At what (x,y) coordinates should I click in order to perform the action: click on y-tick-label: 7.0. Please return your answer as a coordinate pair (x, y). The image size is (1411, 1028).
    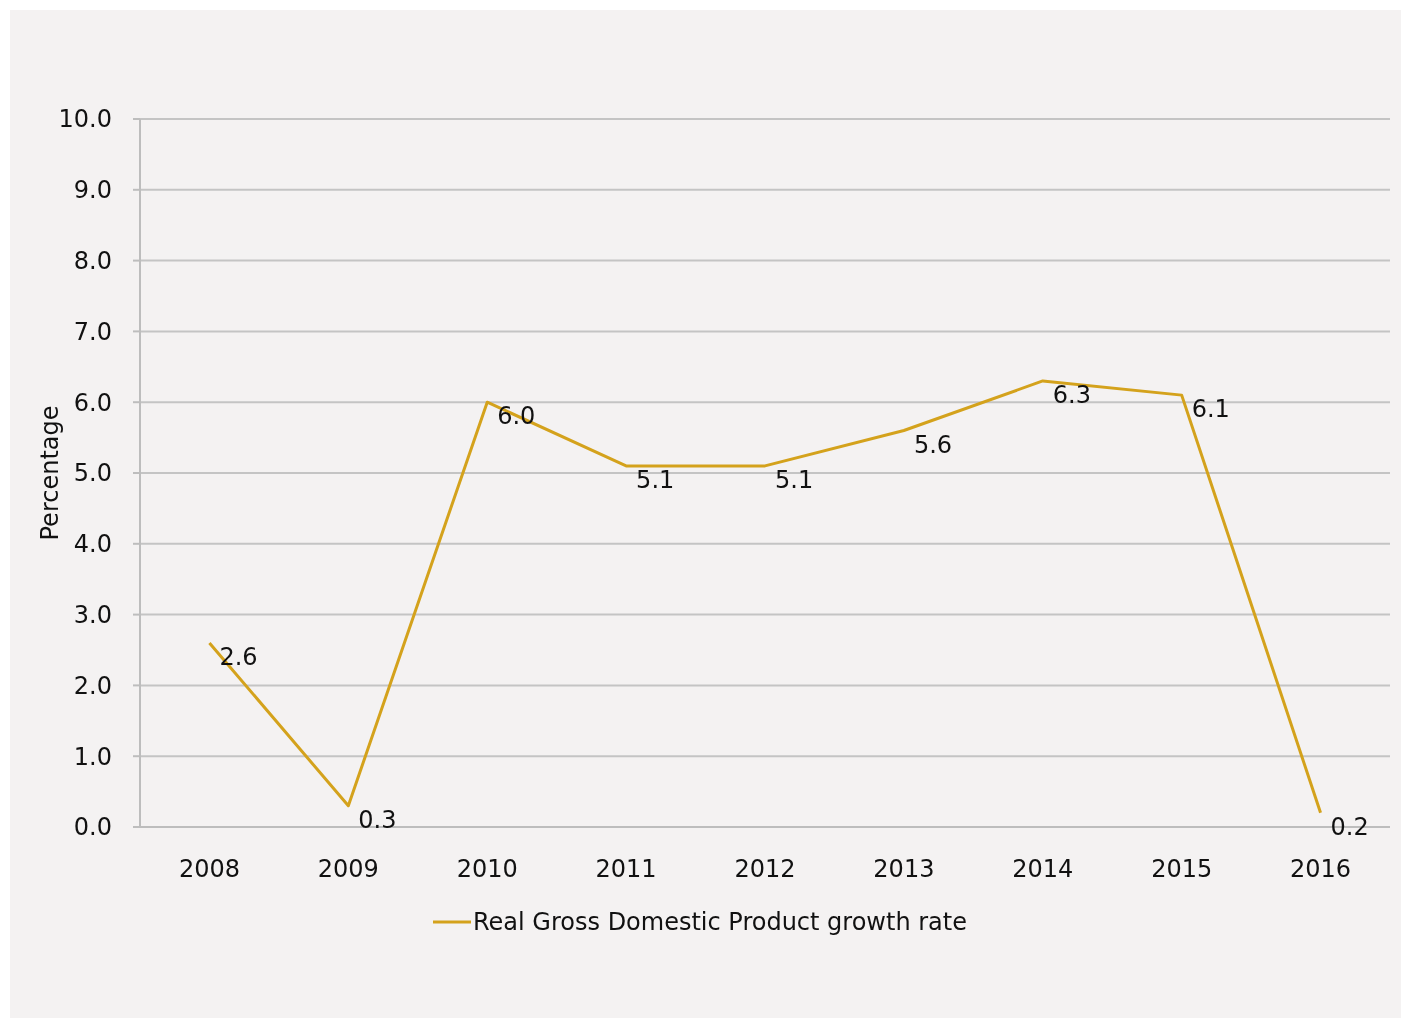
    Looking at the image, I should click on (92, 331).